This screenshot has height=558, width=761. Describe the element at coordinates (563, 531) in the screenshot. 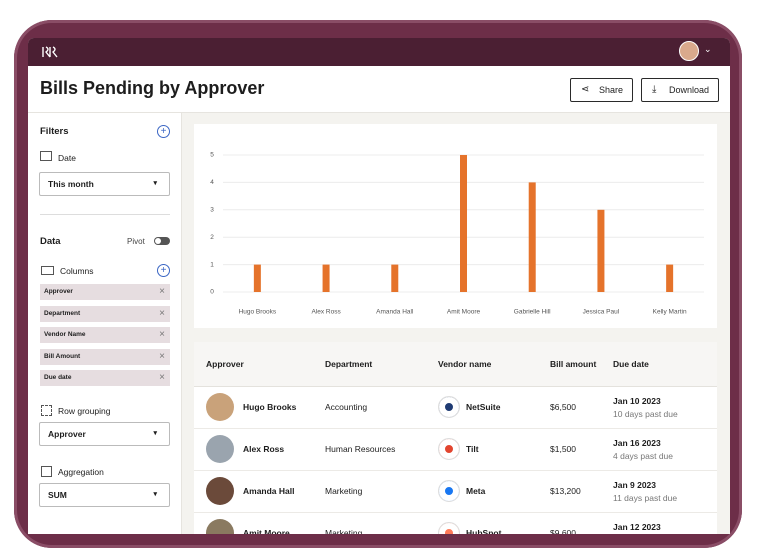

I see `bill-amount: $9,600` at that location.